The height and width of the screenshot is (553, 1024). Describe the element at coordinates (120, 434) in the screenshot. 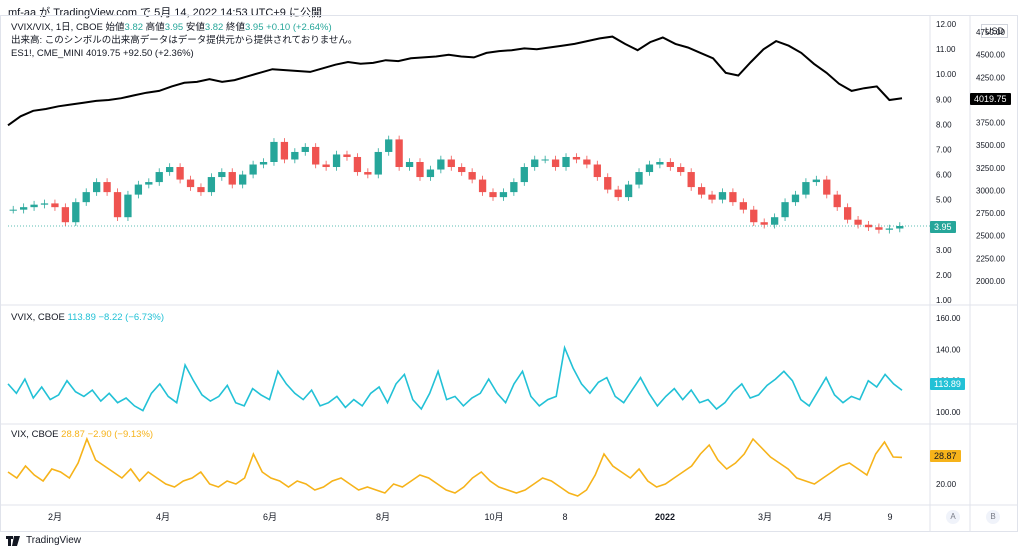

I see `vix-change: −2.90 (−9.13%)` at that location.